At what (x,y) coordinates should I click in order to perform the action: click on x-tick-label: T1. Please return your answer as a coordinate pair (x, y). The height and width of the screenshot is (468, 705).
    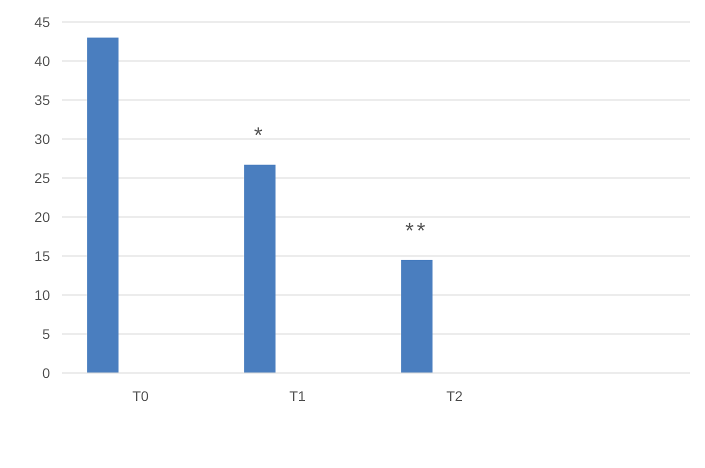
    Looking at the image, I should click on (297, 396).